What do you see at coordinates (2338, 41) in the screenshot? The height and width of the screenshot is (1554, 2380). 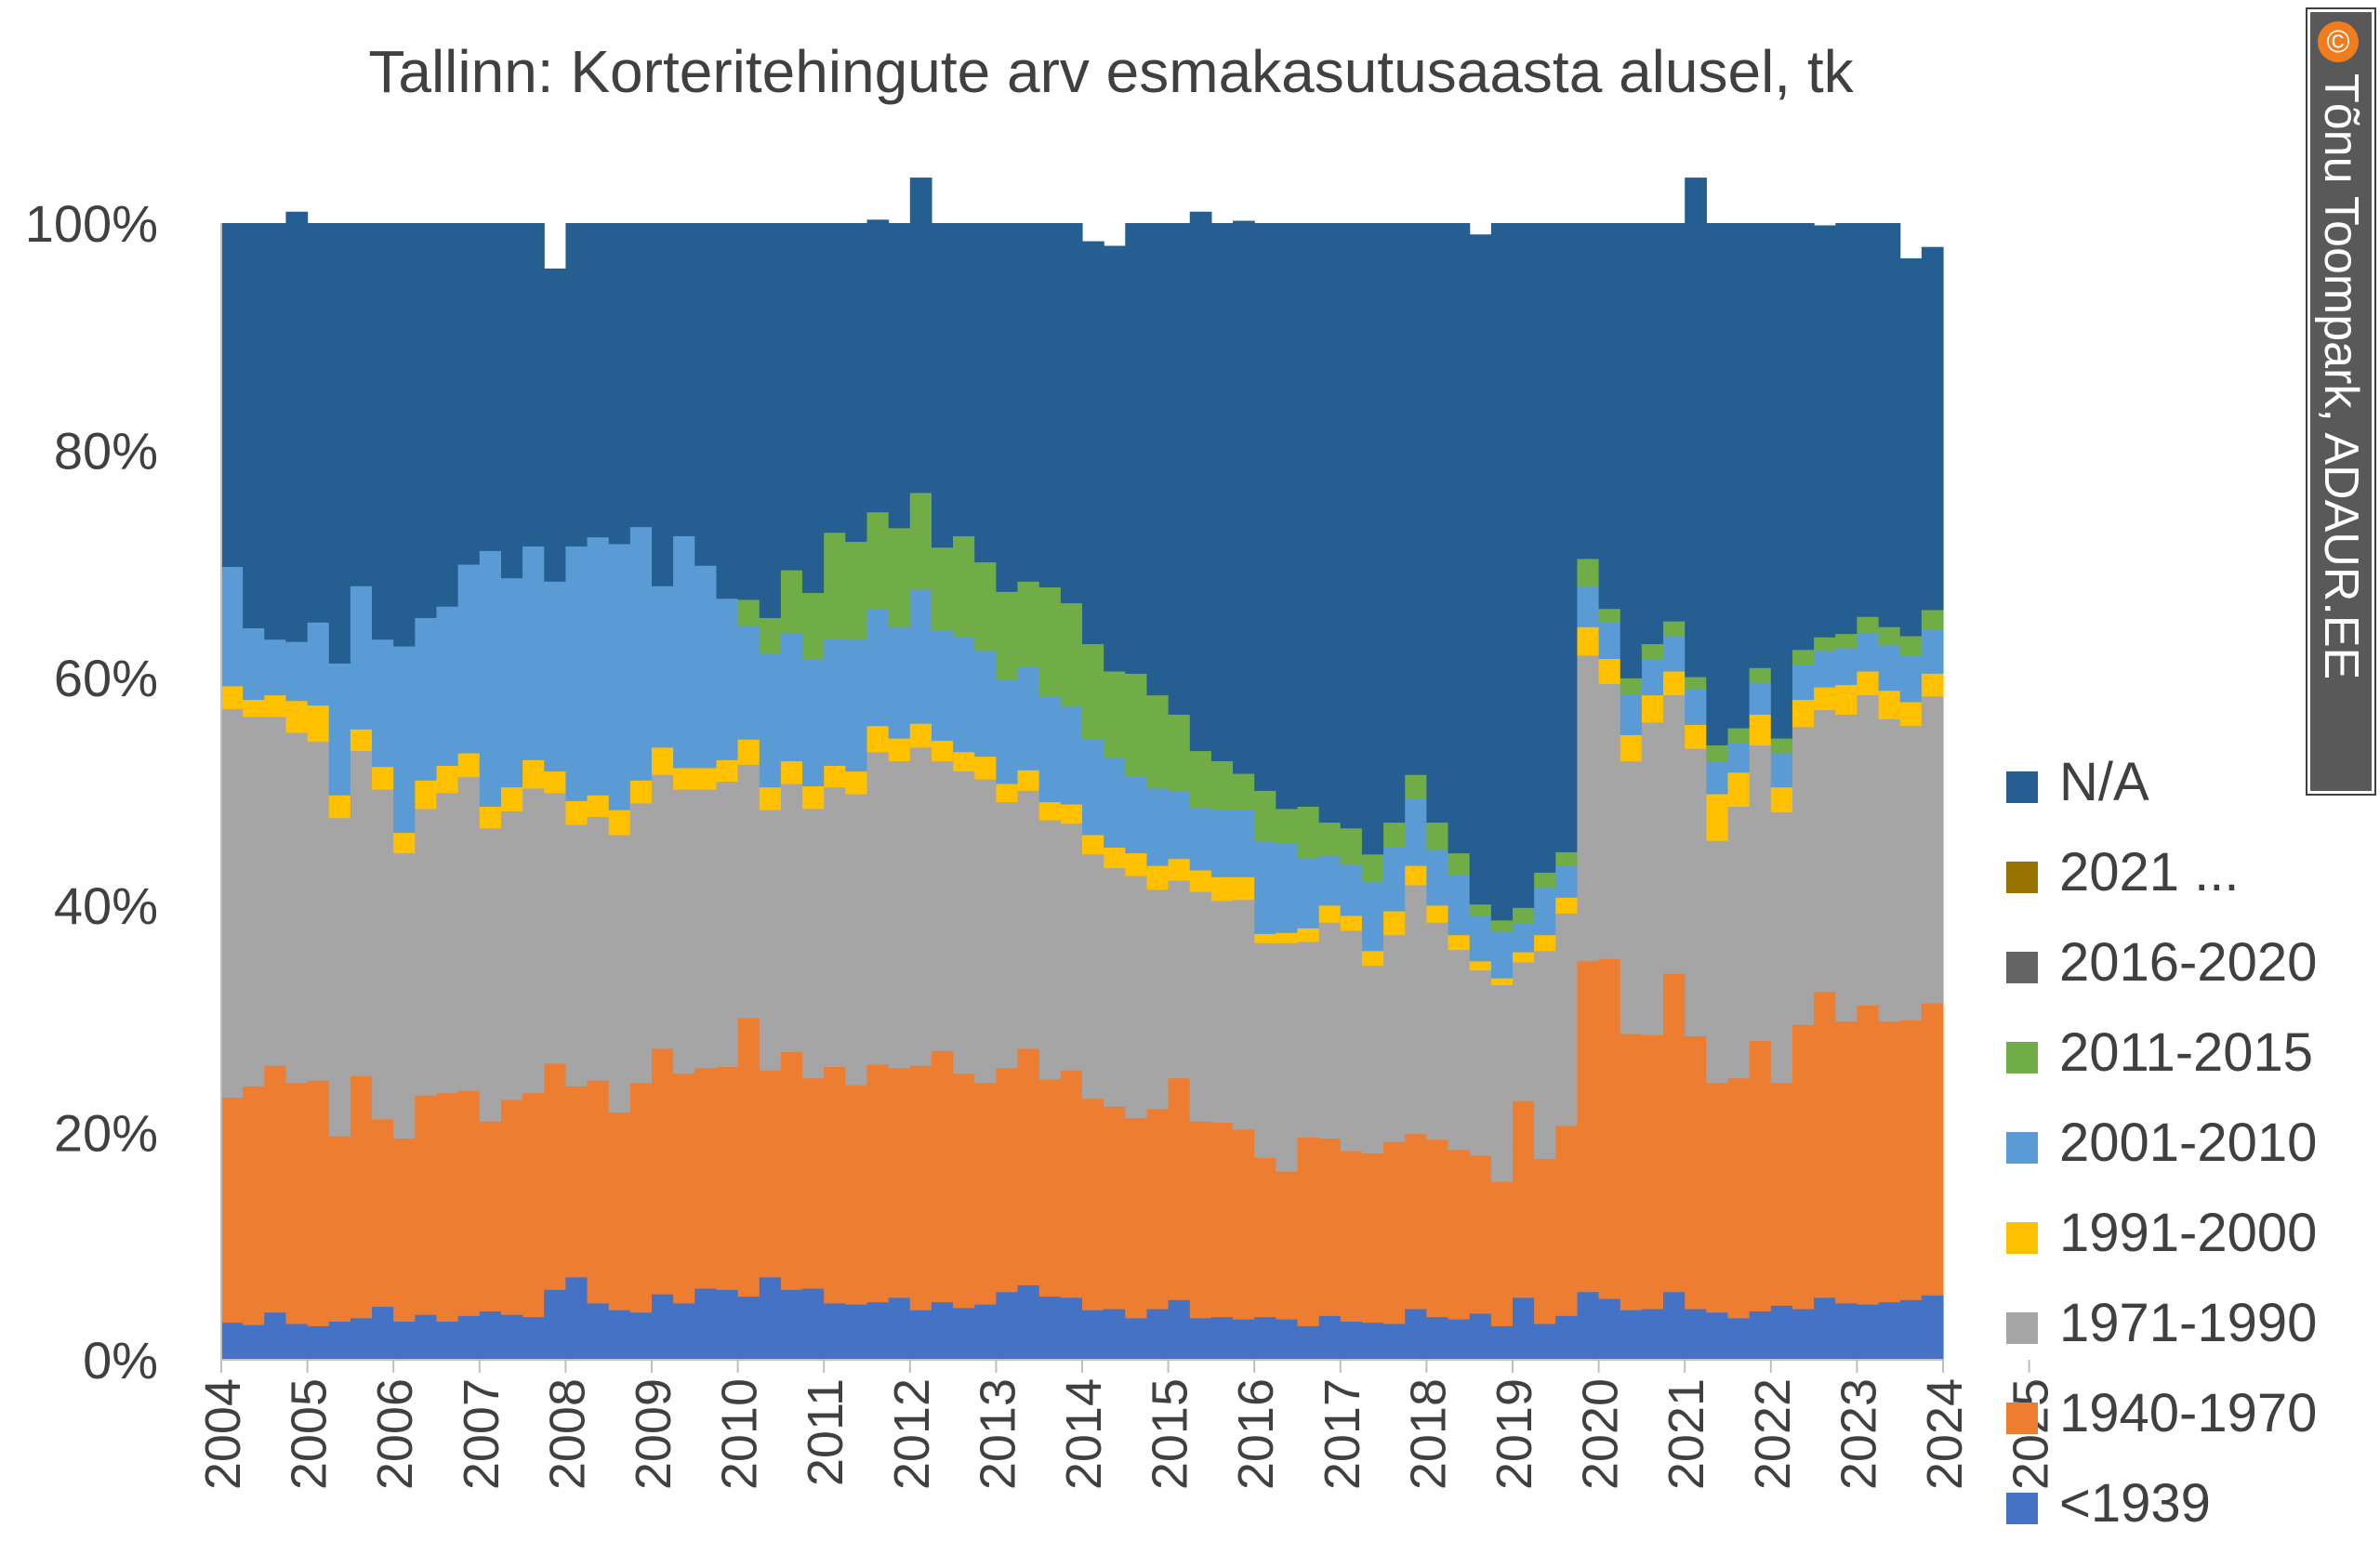 I see `copyright-icon: ©` at bounding box center [2338, 41].